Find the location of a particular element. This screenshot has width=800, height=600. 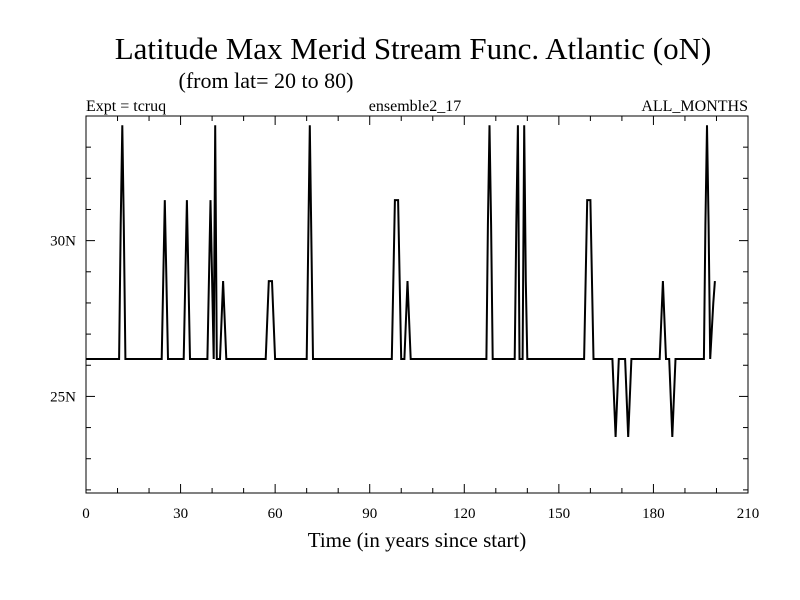

x-tick-label: 150 is located at coordinates (559, 514).